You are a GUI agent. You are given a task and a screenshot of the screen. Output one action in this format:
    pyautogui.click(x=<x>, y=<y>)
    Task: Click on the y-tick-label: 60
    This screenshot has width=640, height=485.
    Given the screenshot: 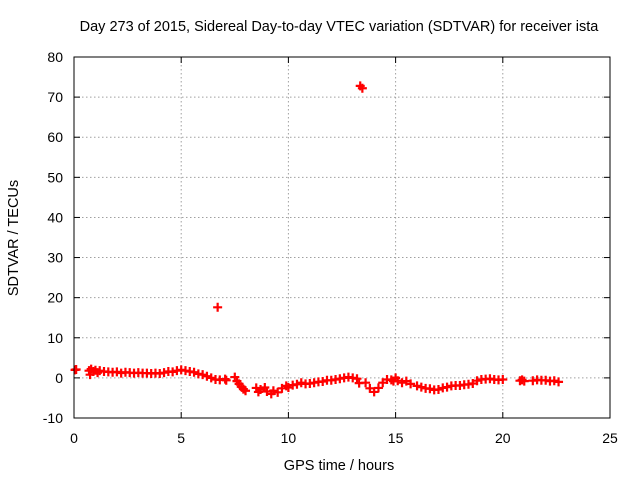 What is the action you would take?
    pyautogui.click(x=55, y=137)
    